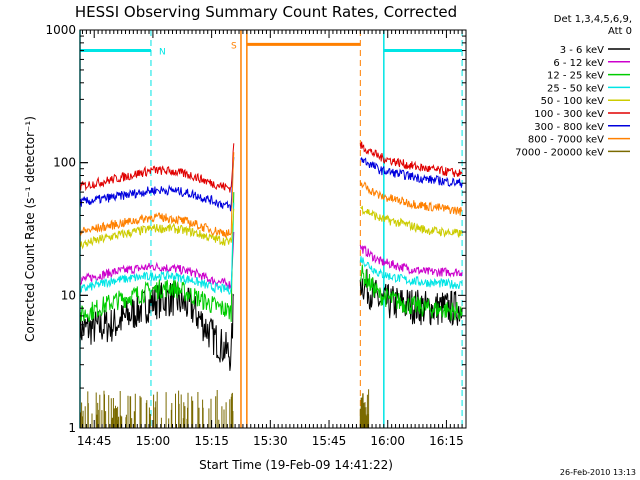 The width and height of the screenshot is (640, 480). I want to click on x-tick-label-6: 16:15, so click(446, 441).